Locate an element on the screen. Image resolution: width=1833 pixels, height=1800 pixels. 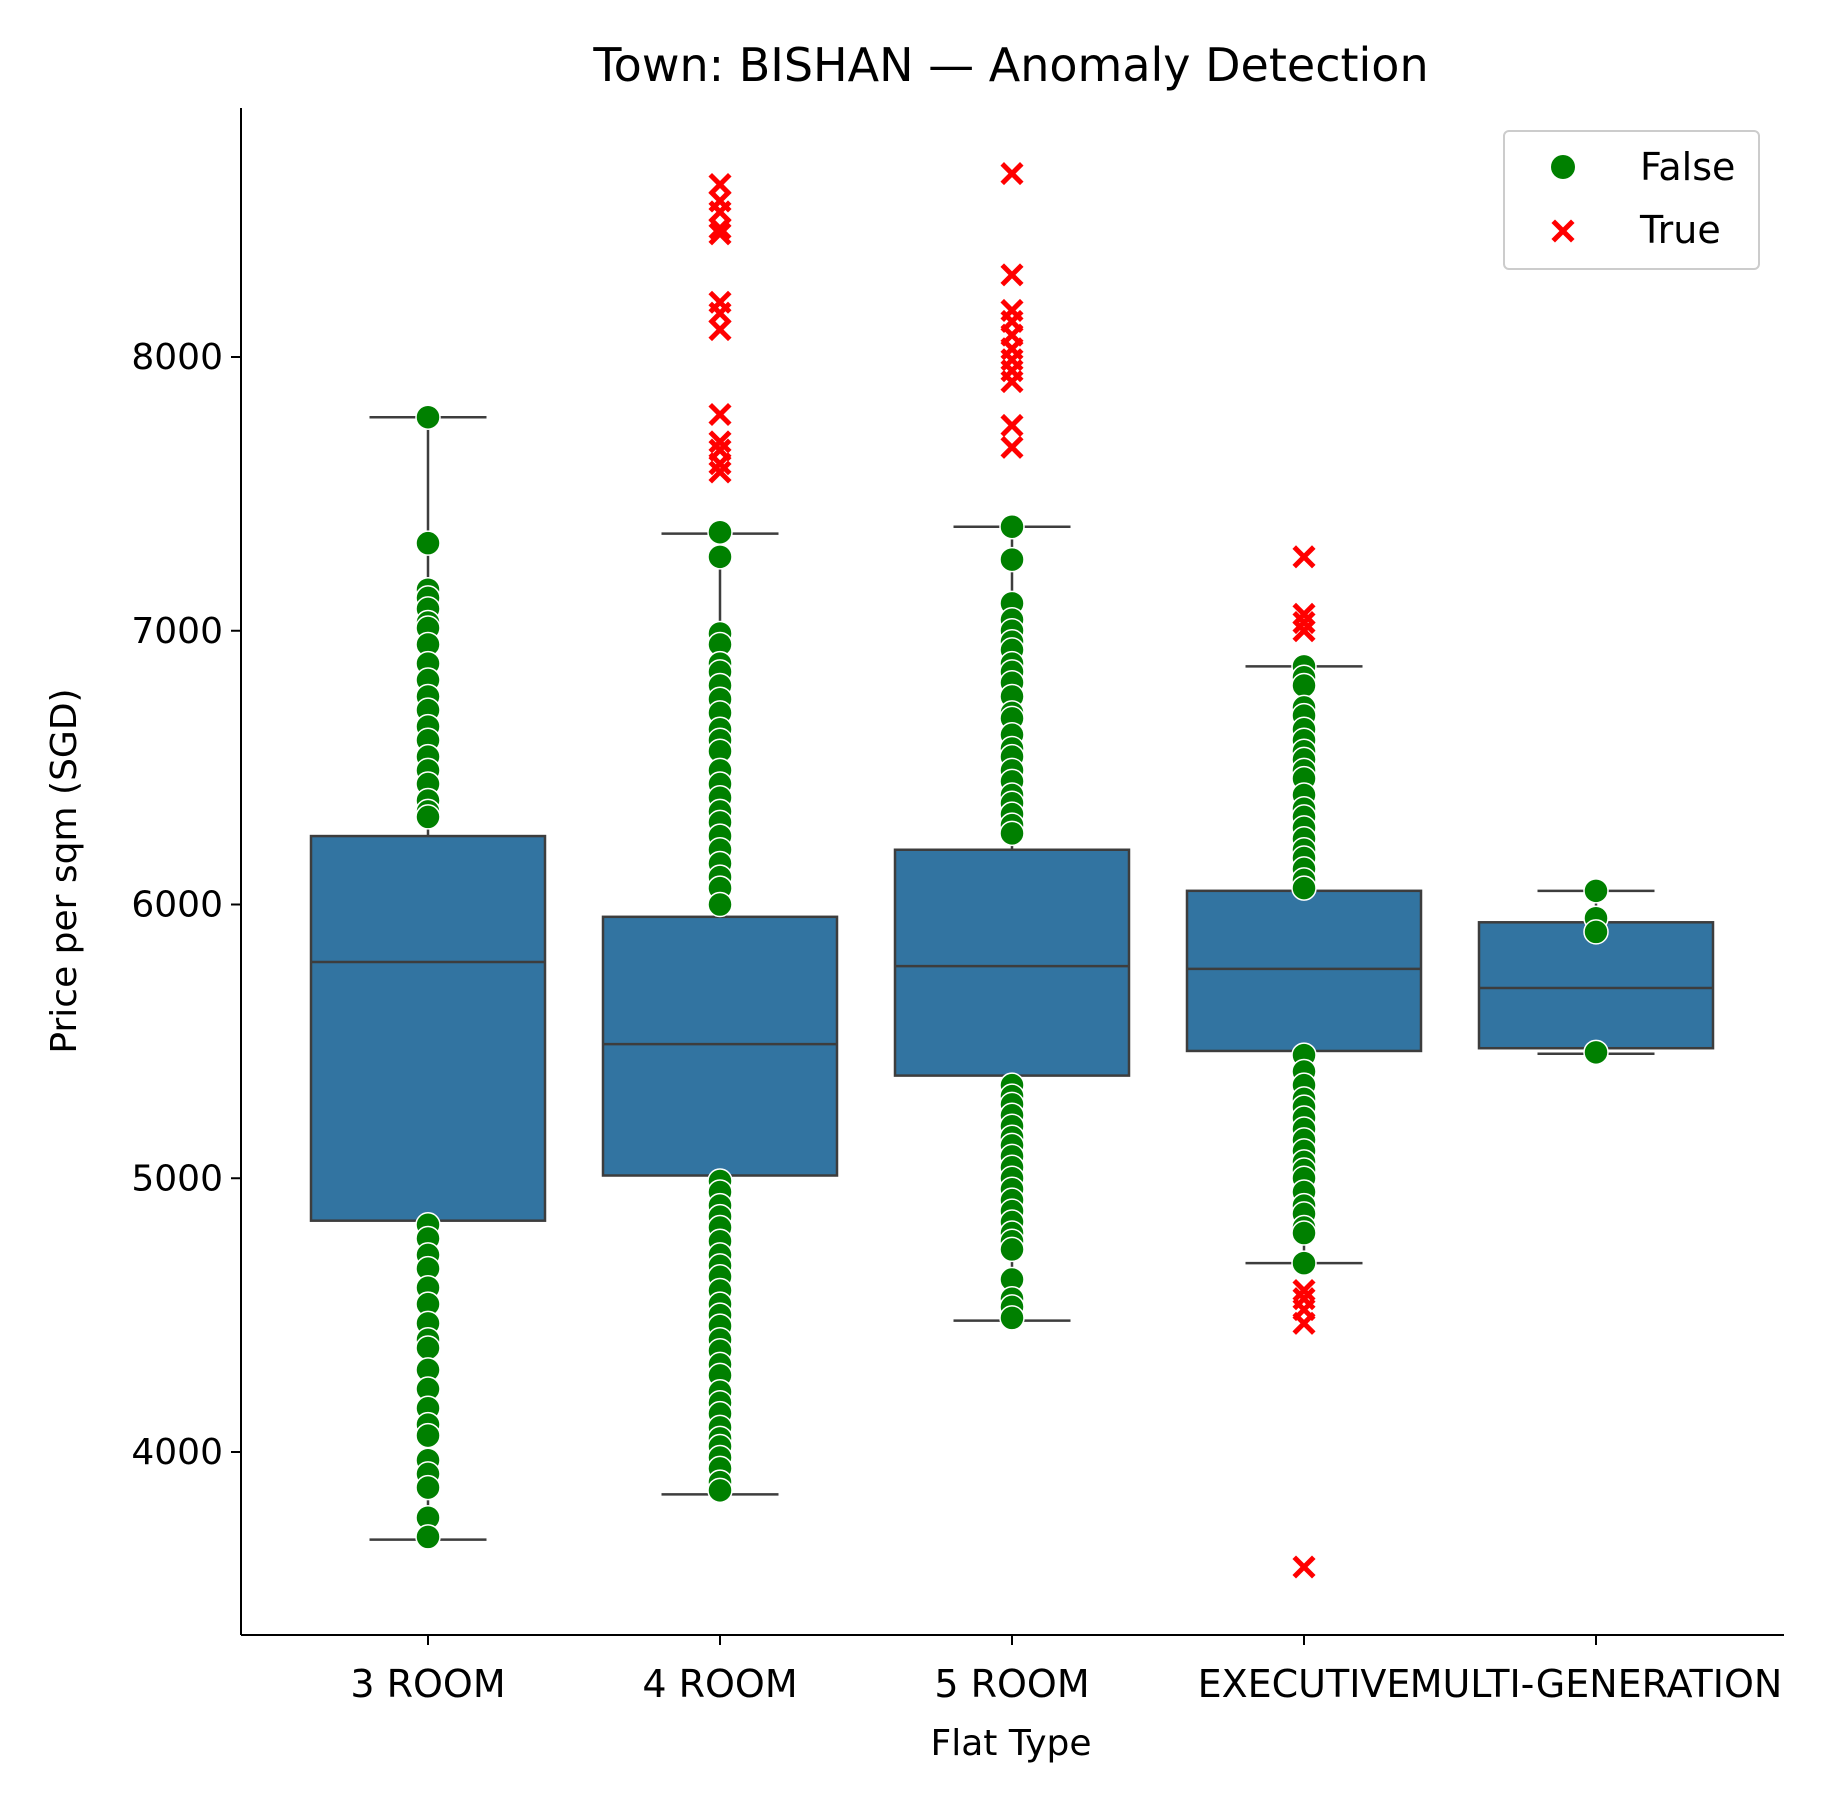
y-ticks: 4000 5000 6000 7000 8000 is located at coordinates (186, 905).